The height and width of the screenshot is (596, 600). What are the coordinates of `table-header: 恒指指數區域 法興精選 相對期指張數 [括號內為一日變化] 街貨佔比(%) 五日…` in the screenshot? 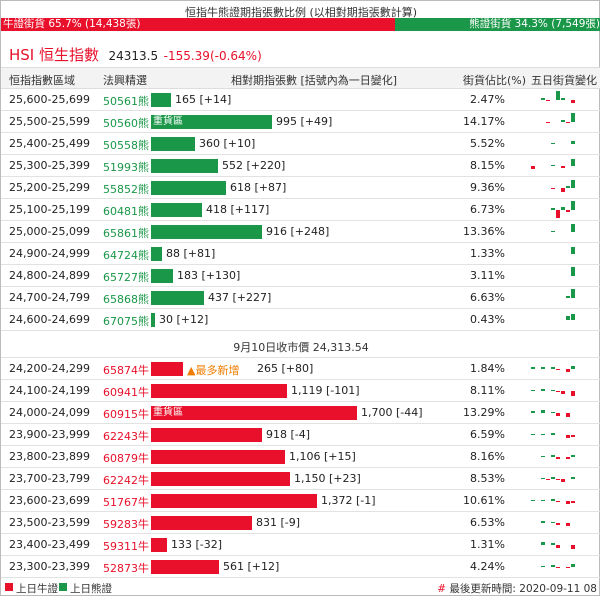 It's located at (300, 78).